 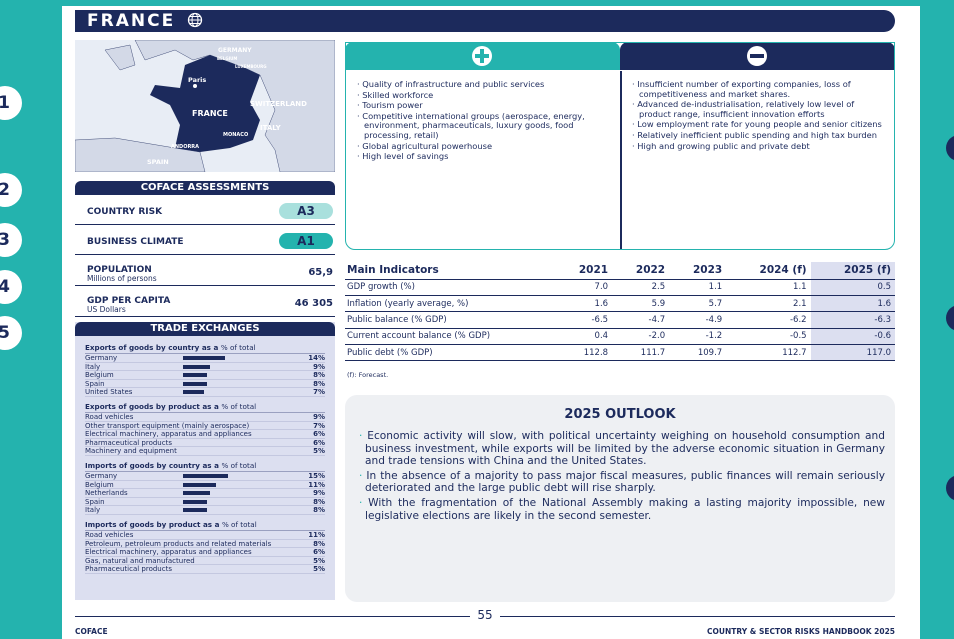 I want to click on trade-item: Belgium 11%, so click(x=205, y=485).